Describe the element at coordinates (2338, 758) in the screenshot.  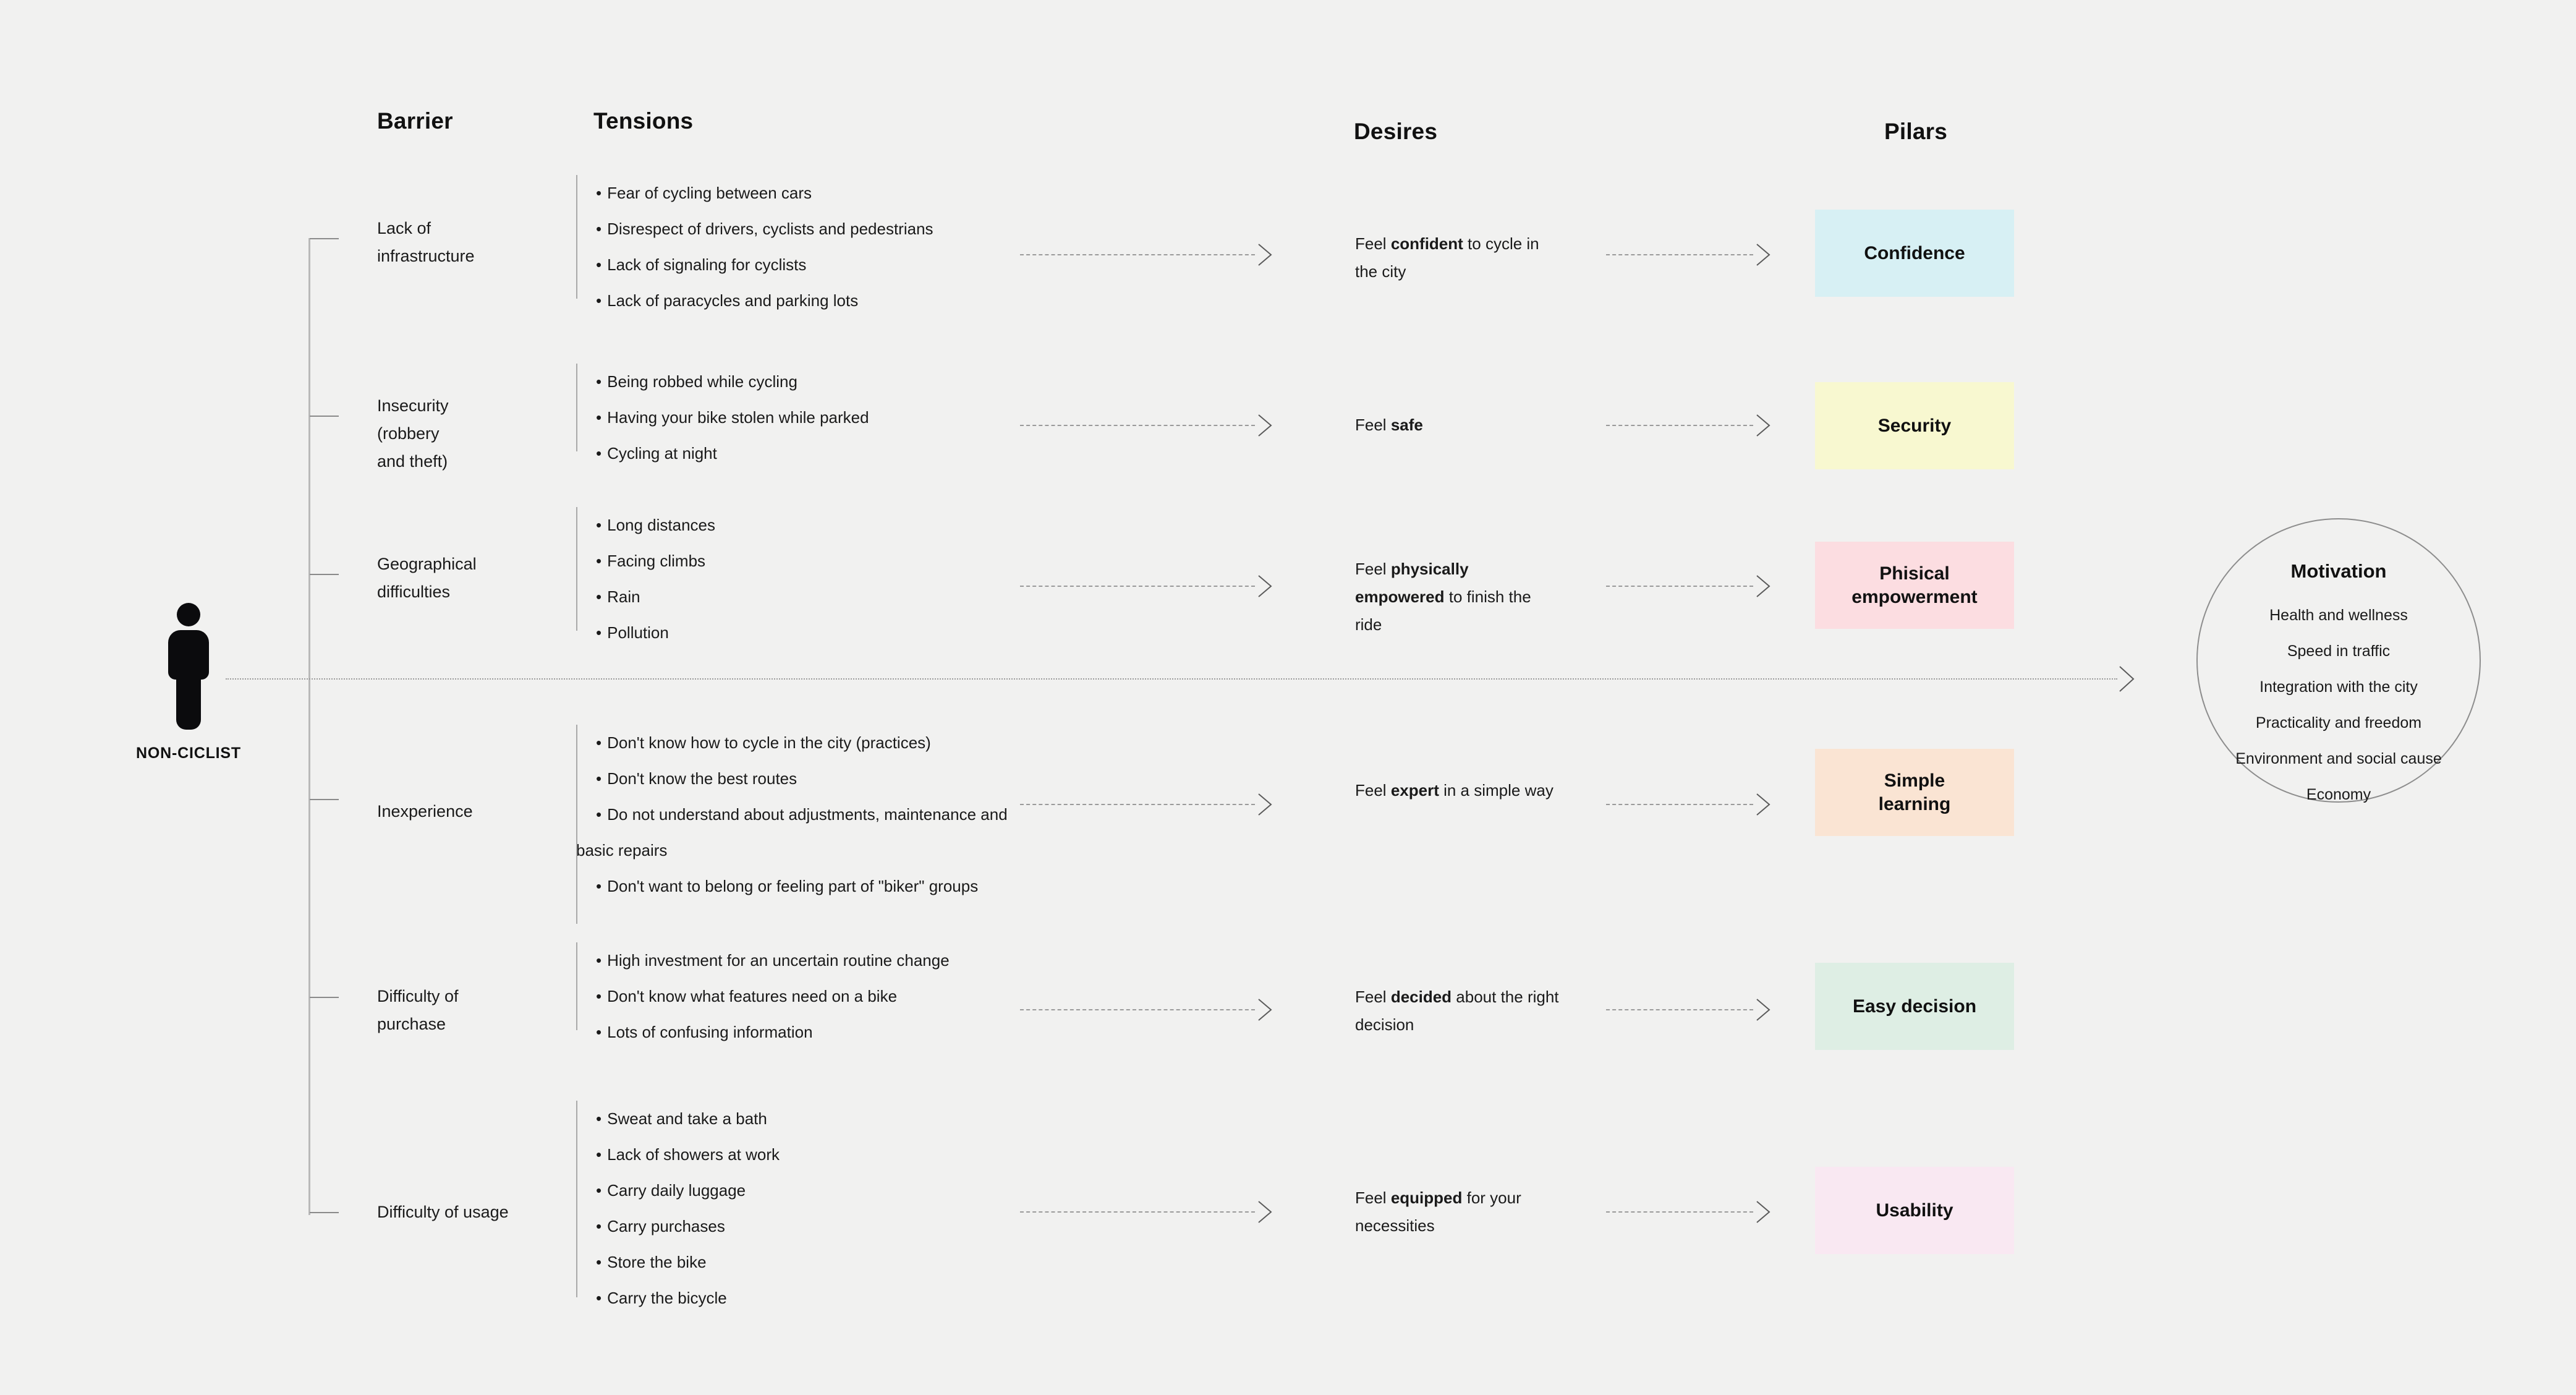
I see `motivation-item: Environment and social cause` at that location.